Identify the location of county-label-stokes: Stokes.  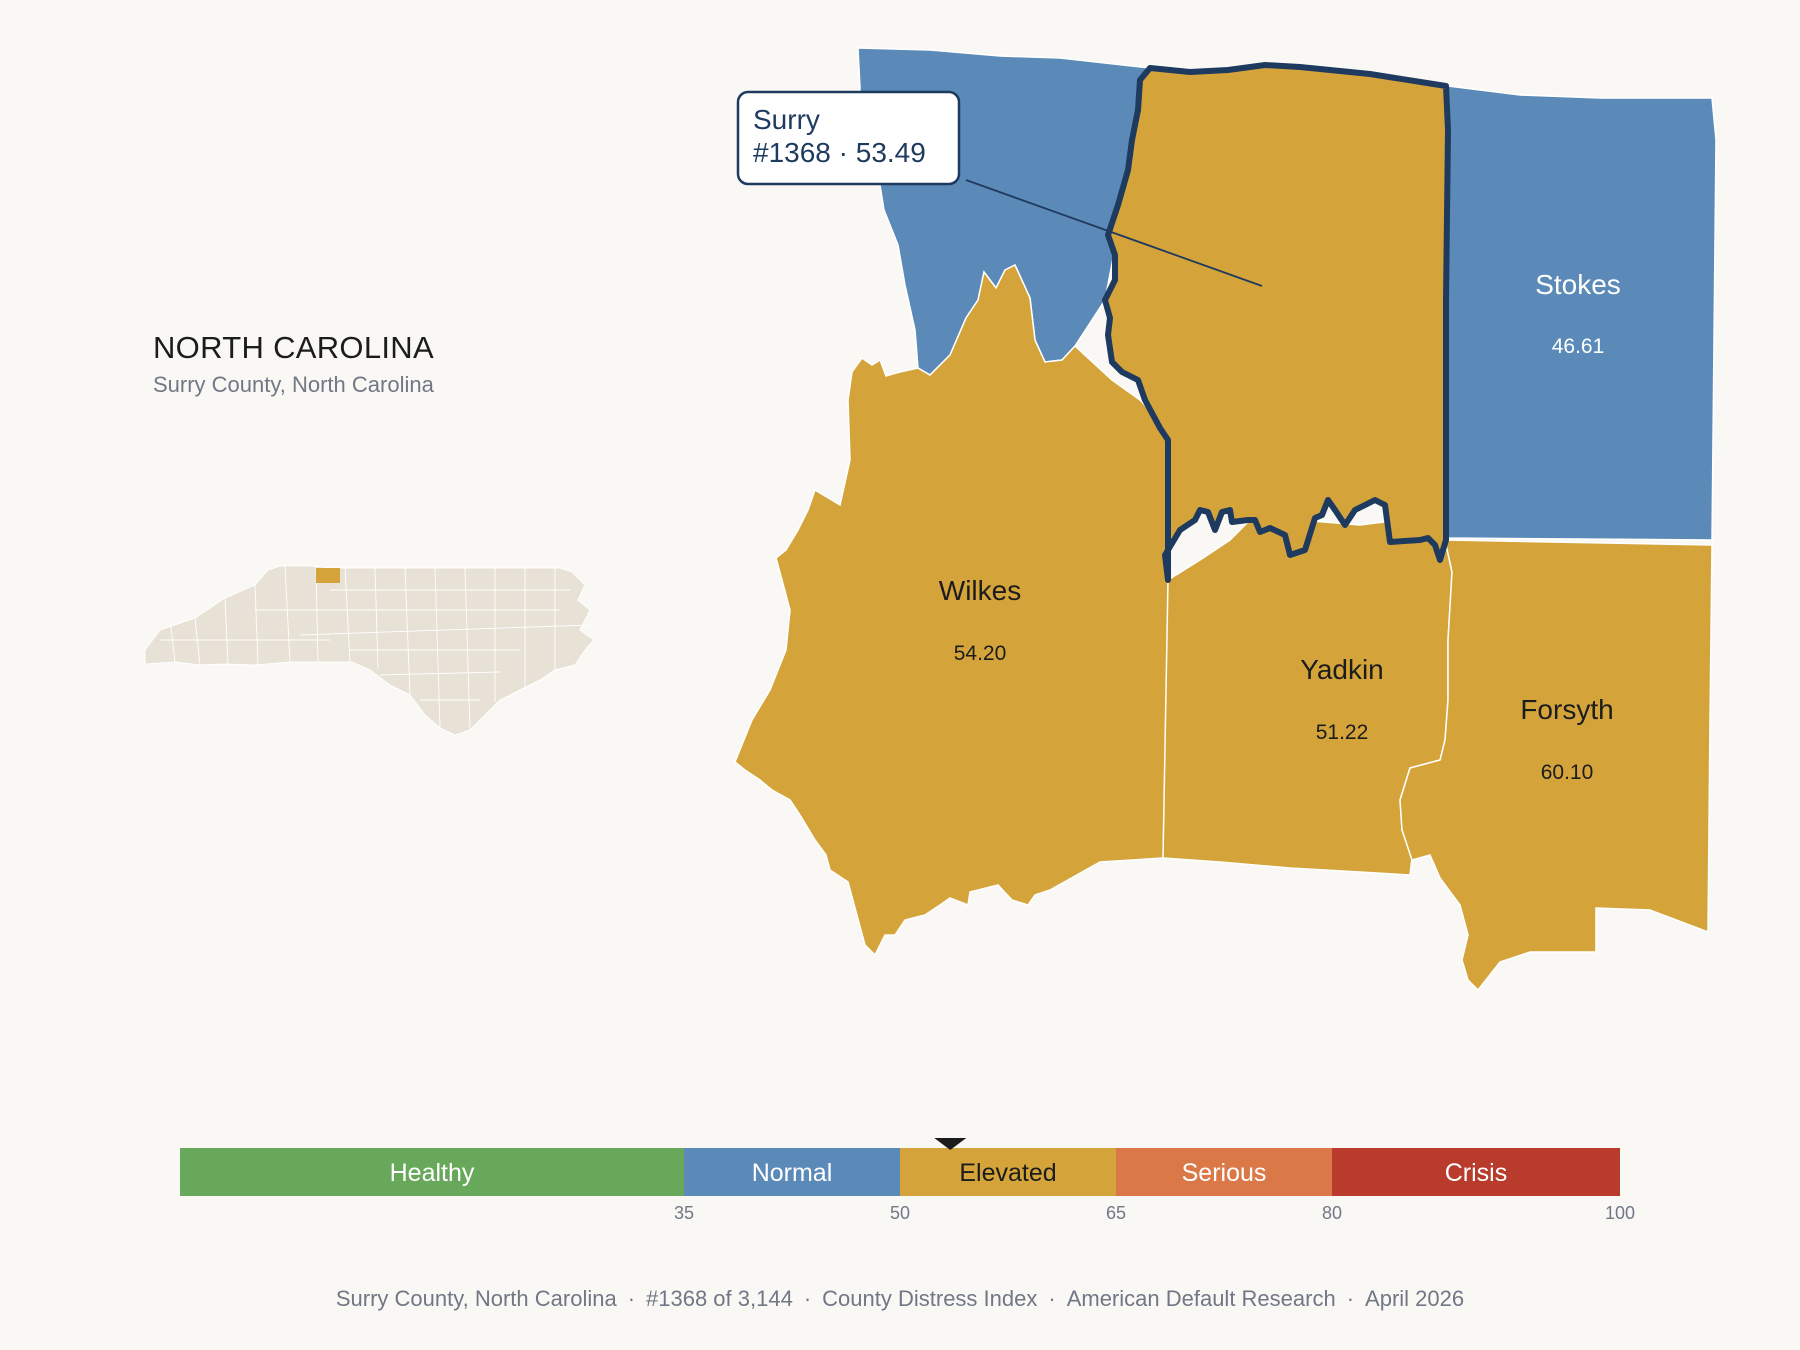
(1578, 284).